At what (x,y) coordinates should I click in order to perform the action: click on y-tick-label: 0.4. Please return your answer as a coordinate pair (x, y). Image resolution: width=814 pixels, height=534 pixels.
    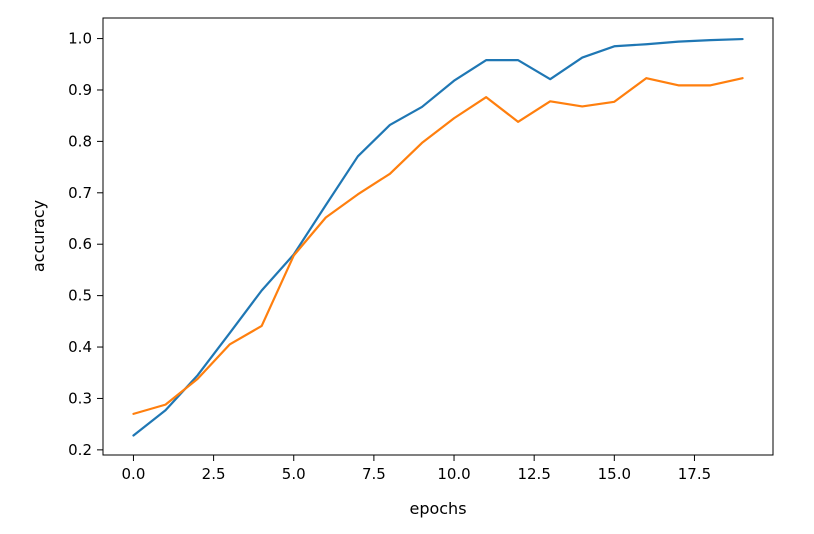
    Looking at the image, I should click on (80, 347).